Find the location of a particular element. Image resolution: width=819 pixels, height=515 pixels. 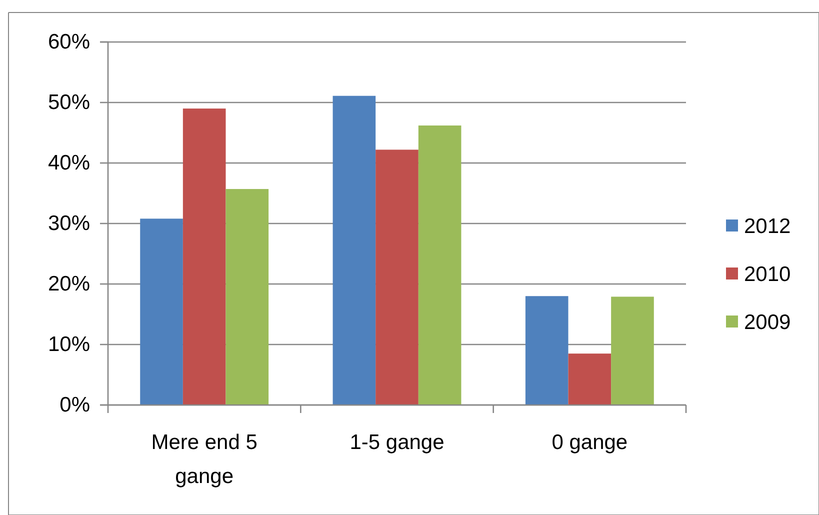

y-tick-label: 40% is located at coordinates (69, 163).